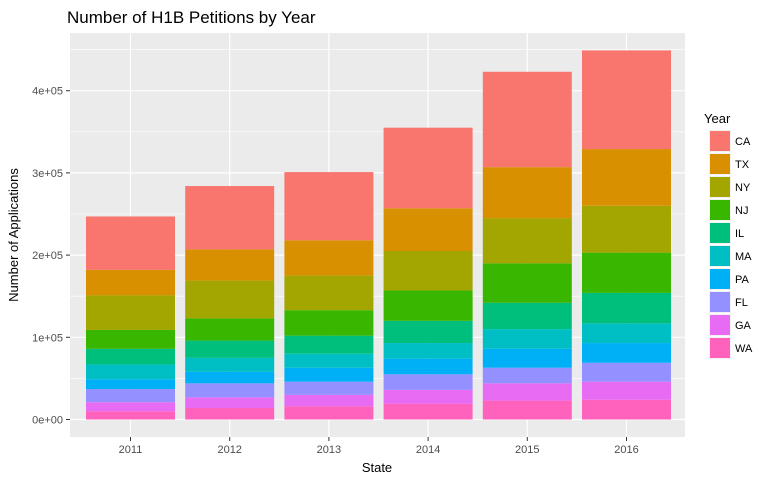 This screenshot has width=768, height=480. Describe the element at coordinates (717, 118) in the screenshot. I see `legend-title: Year` at that location.